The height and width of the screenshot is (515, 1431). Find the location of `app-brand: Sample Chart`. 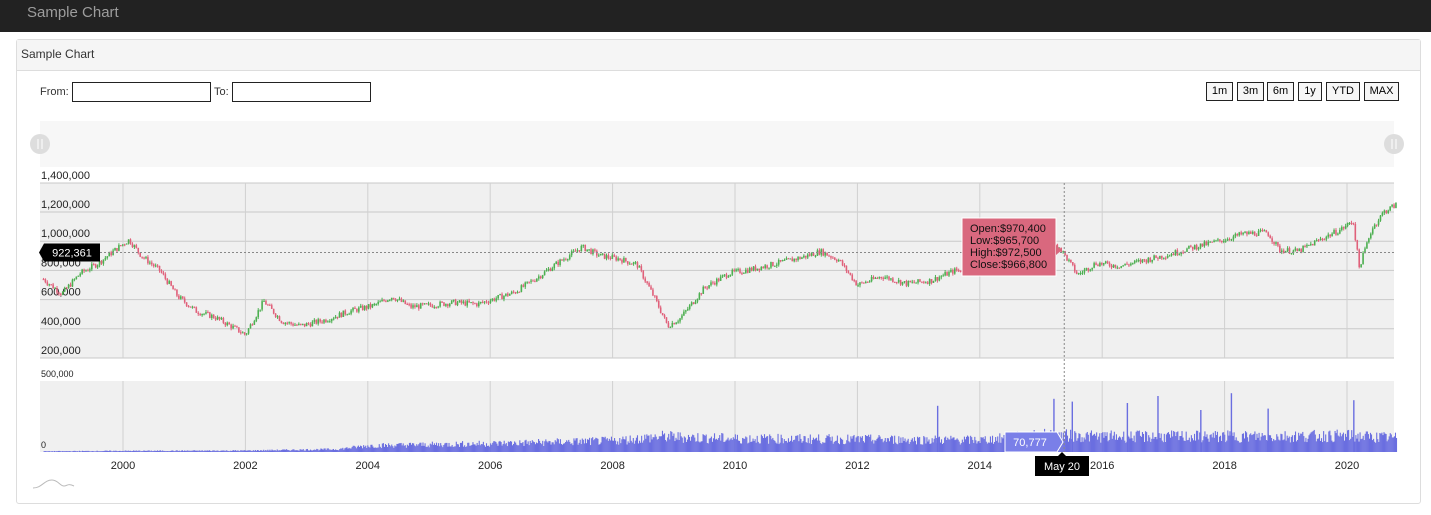

app-brand: Sample Chart is located at coordinates (73, 12).